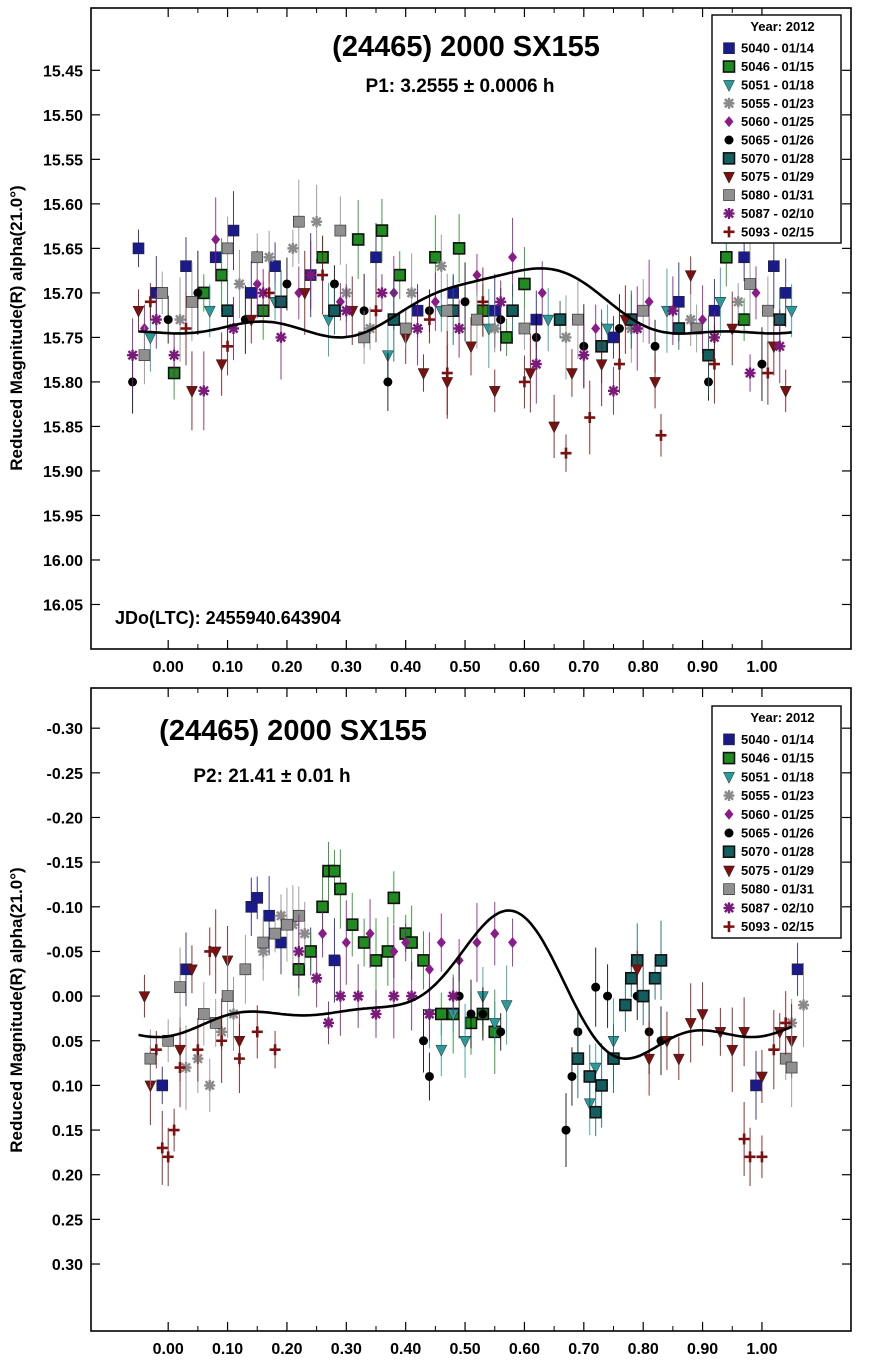 This screenshot has width=869, height=1365. What do you see at coordinates (63, 205) in the screenshot?
I see `y-tick-label: 15.60` at bounding box center [63, 205].